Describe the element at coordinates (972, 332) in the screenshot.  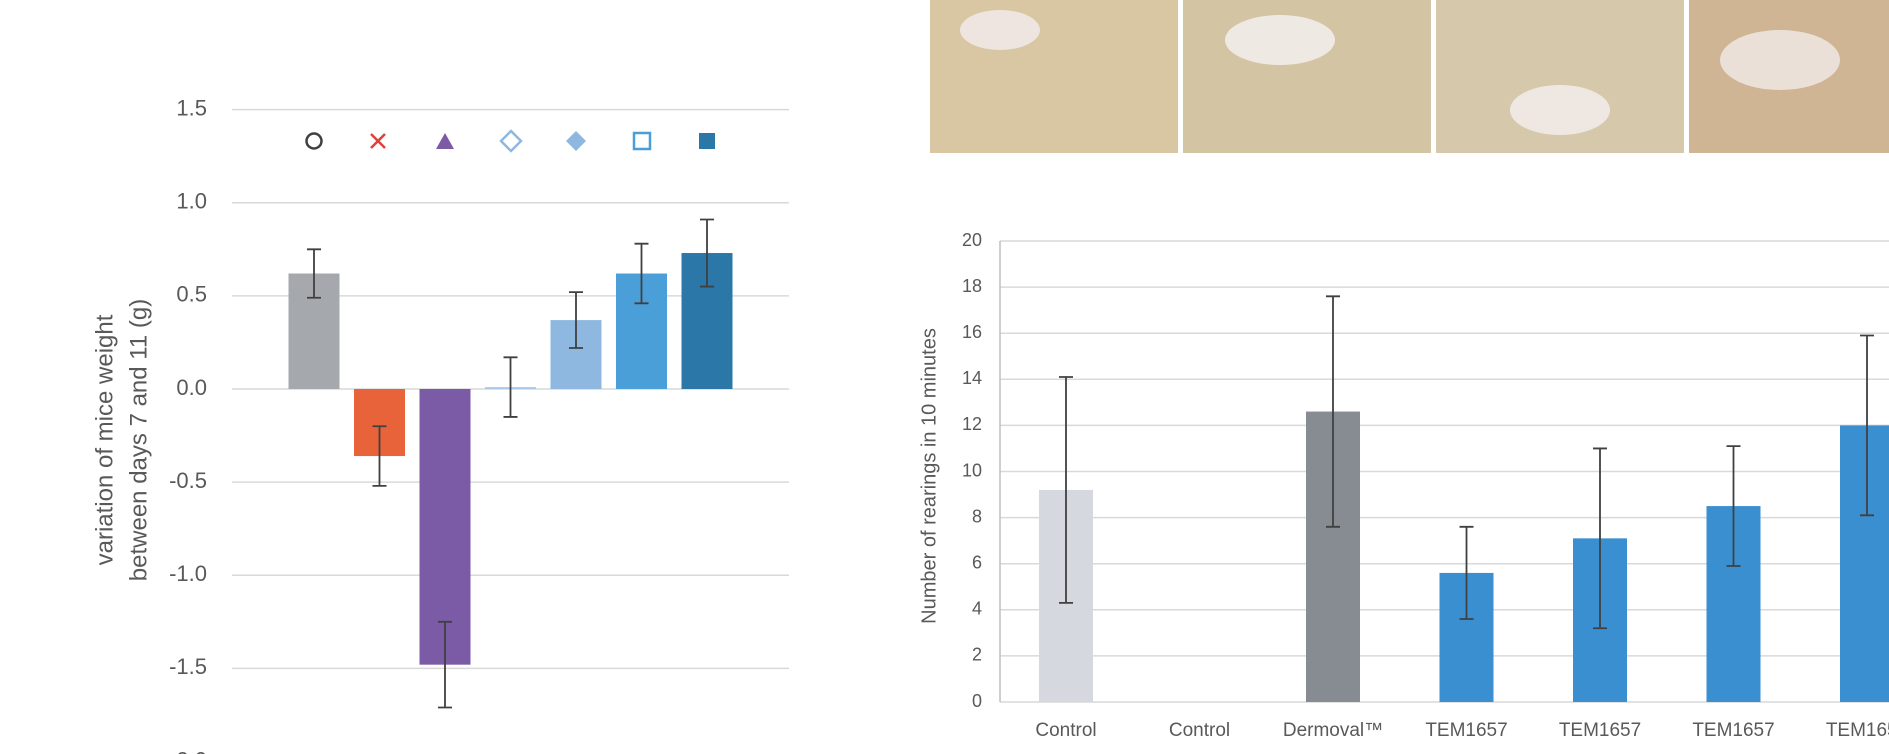
I see `y-tick-label: 16` at that location.